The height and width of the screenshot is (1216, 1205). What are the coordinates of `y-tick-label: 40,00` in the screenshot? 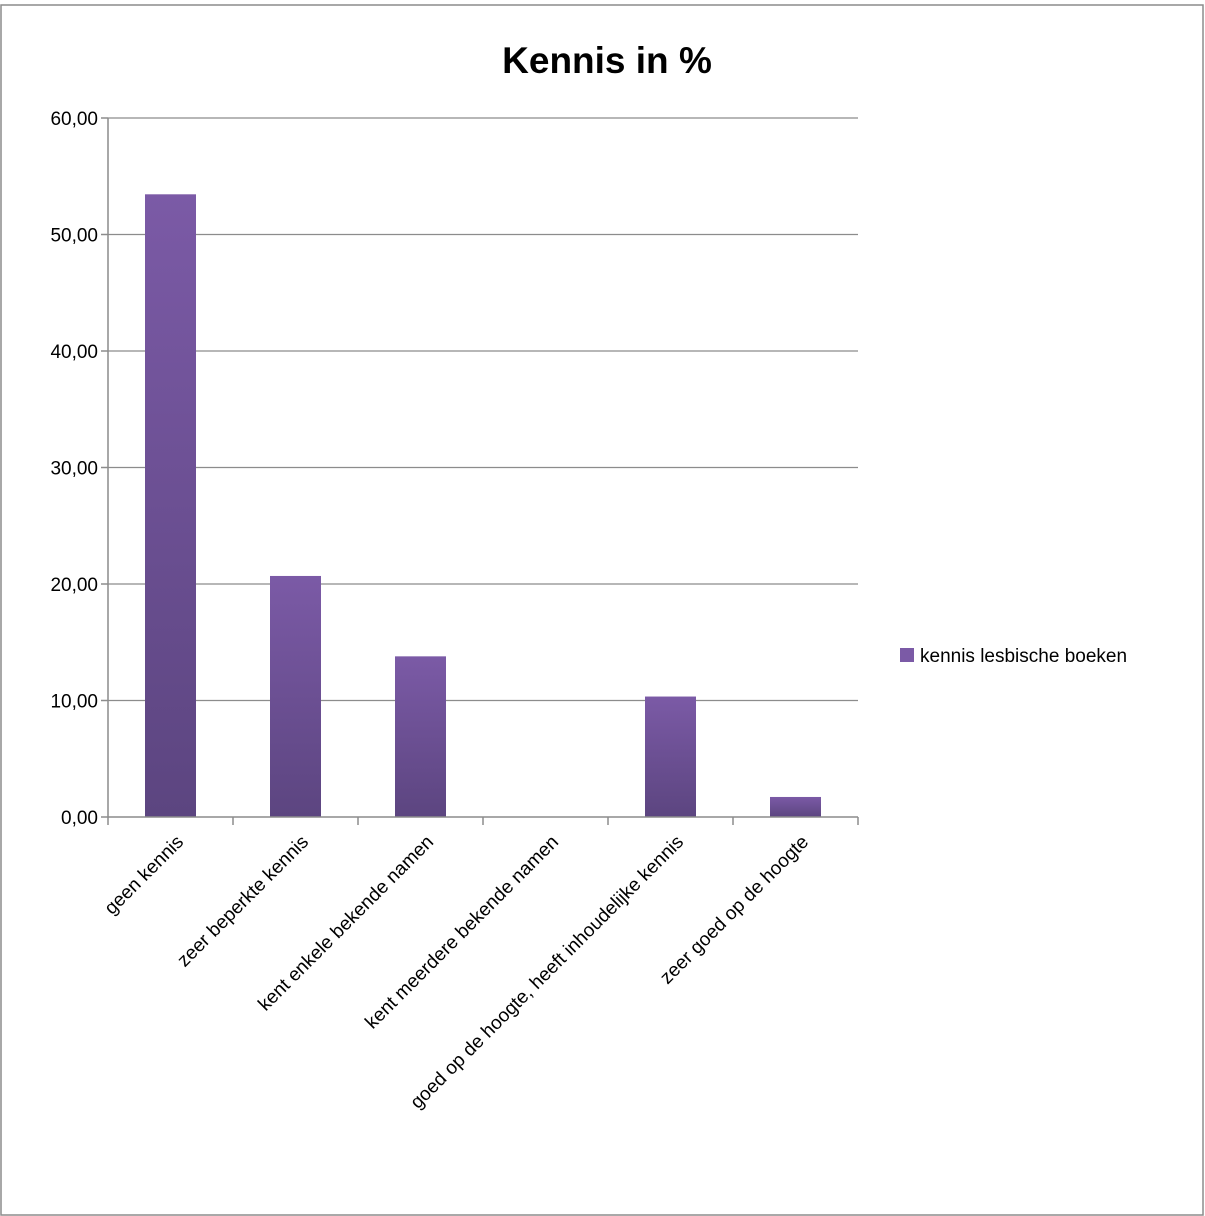 It's located at (74, 352).